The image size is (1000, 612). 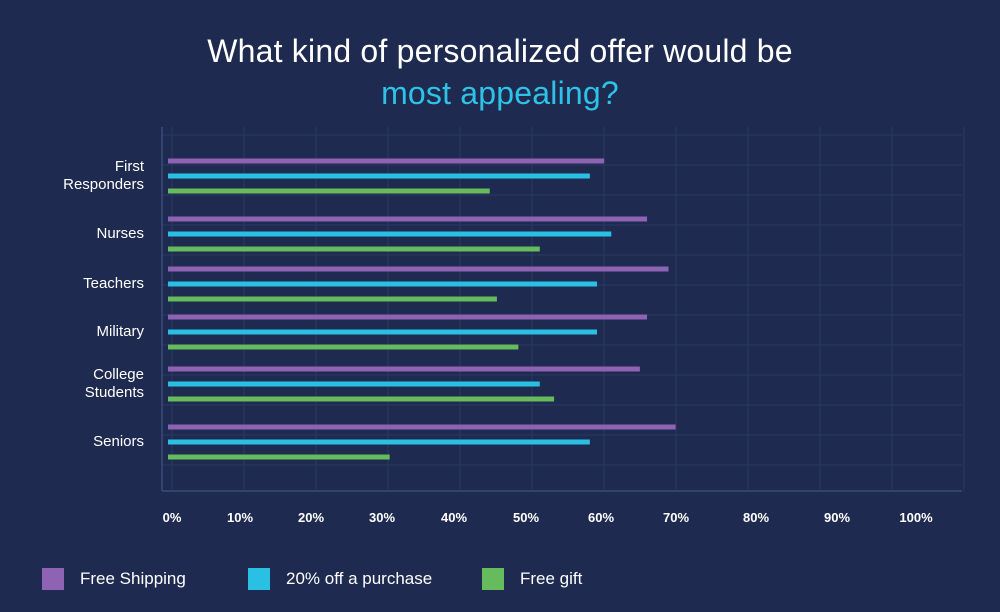 I want to click on x-tick-label: 30%, so click(x=382, y=517).